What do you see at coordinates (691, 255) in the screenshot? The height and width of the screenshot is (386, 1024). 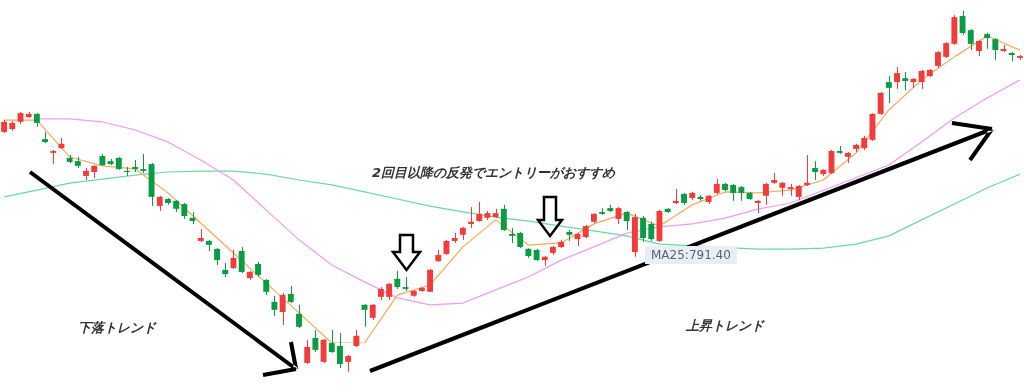 I see `annotation: MA25:791.40` at bounding box center [691, 255].